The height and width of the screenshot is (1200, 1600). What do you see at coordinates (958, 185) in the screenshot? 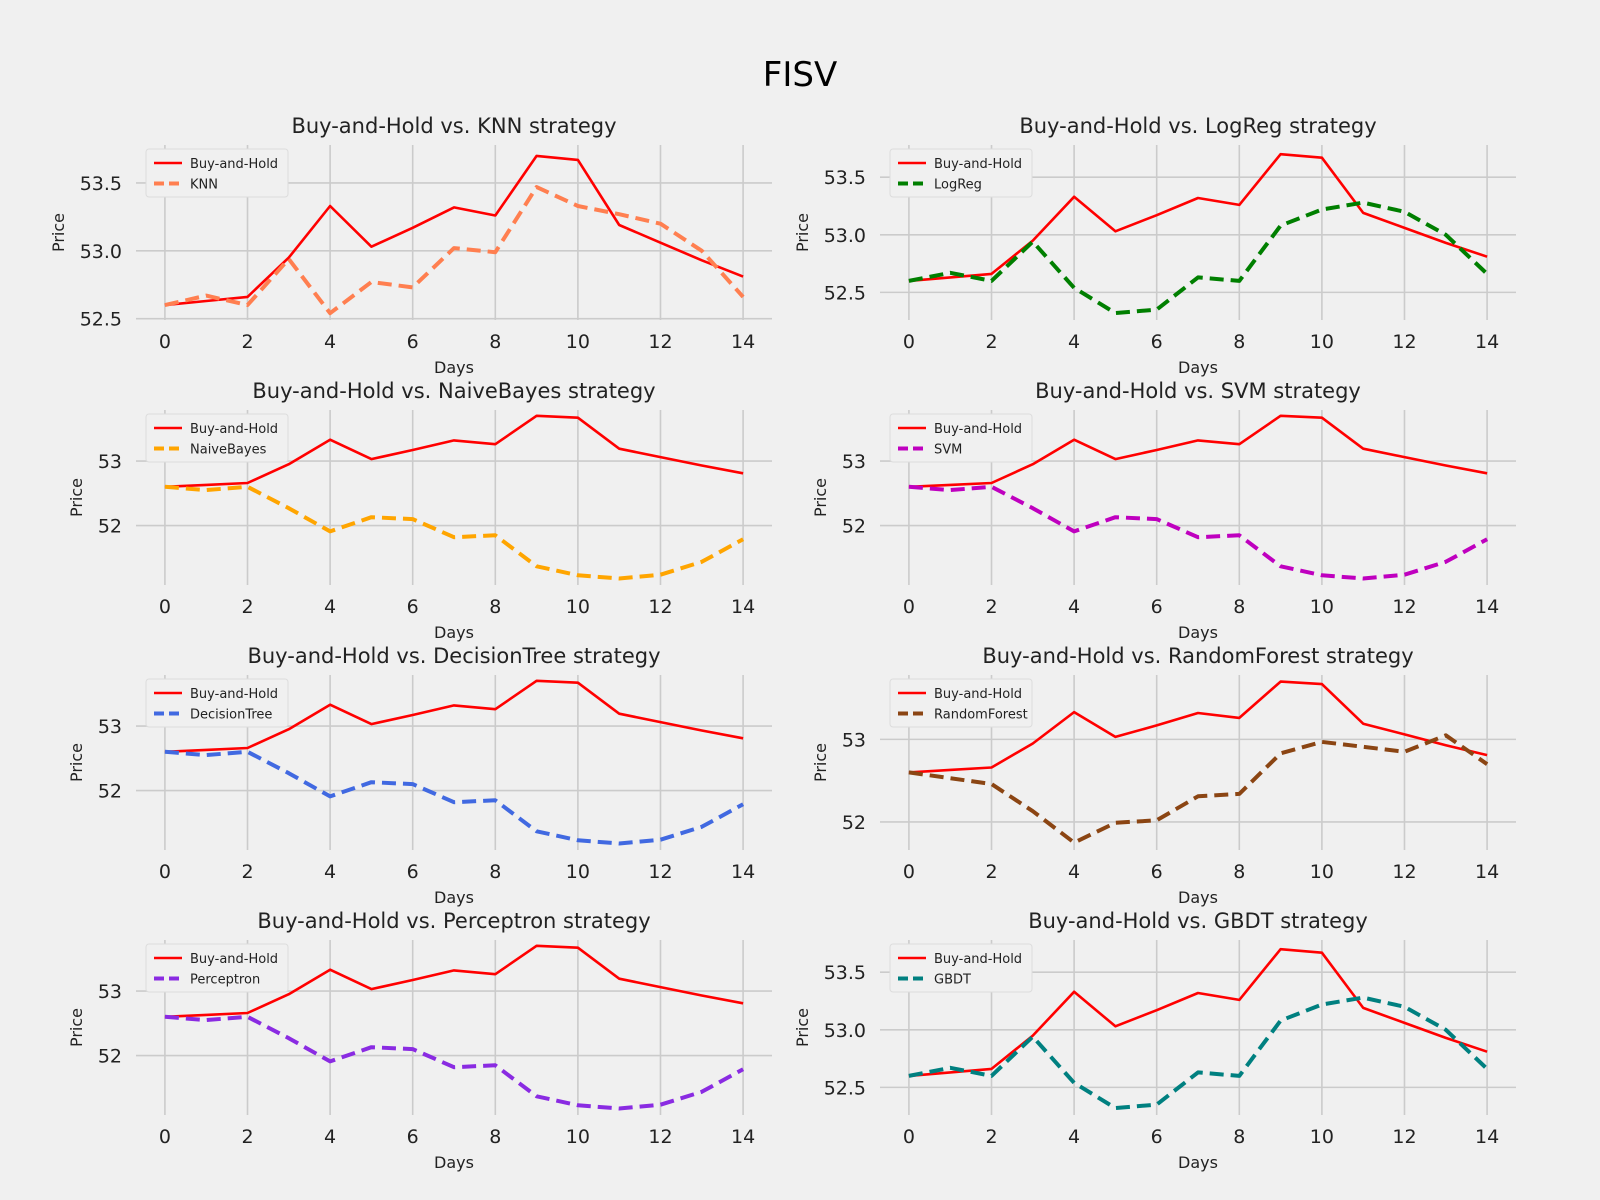
I see `legend-label: LogReg` at bounding box center [958, 185].